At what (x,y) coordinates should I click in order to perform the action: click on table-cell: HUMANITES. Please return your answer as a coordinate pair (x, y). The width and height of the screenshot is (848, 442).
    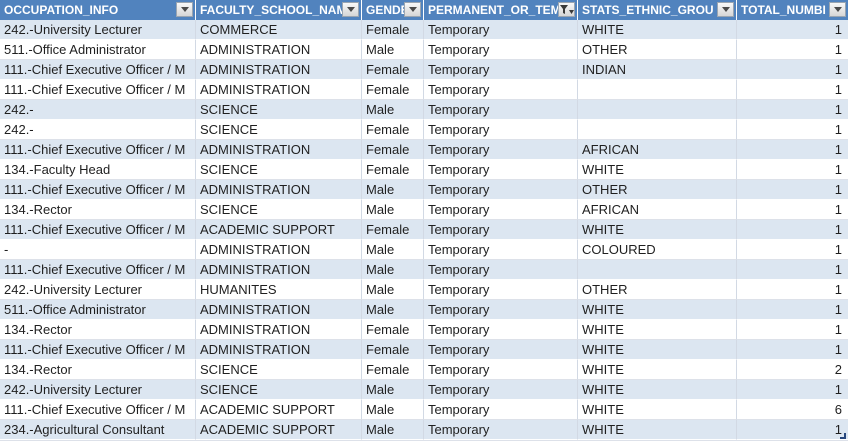
    Looking at the image, I should click on (279, 290).